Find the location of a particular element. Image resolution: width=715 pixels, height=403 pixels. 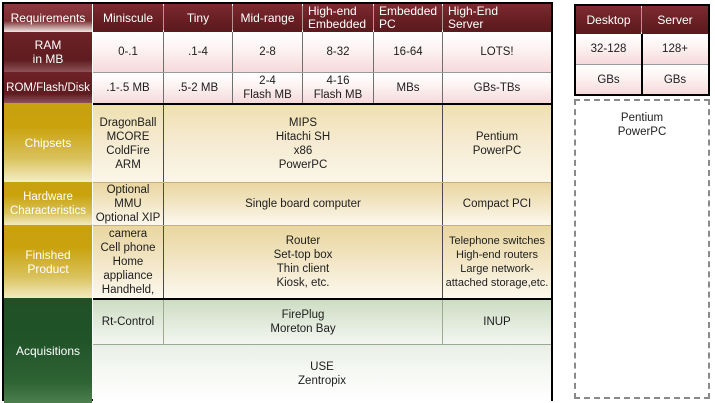

cell-acq-miniscule: Rt-Control is located at coordinates (128, 322).